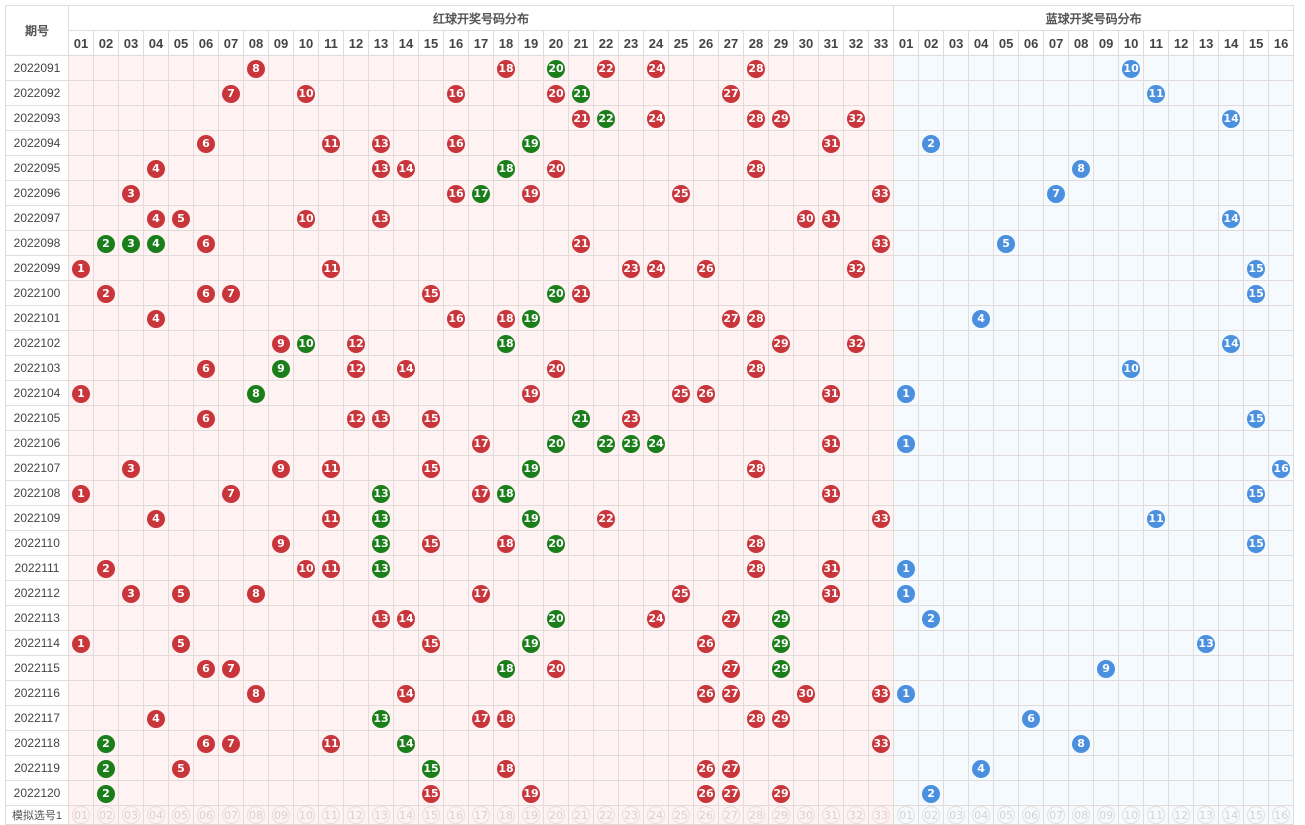 The width and height of the screenshot is (1305, 825). I want to click on simulation-blue-option: 11, so click(1156, 815).